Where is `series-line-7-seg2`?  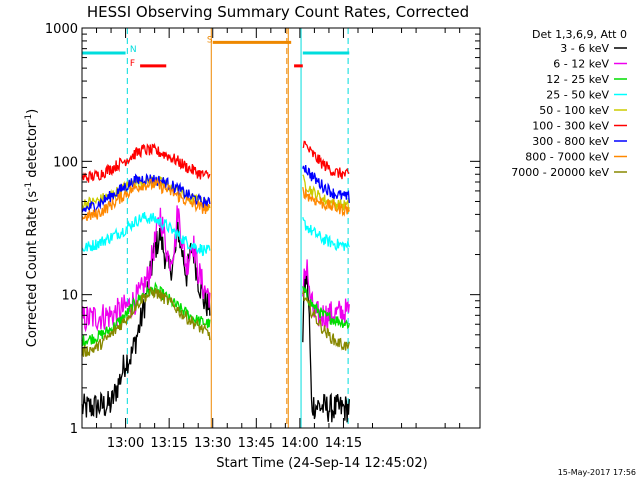 series-line-7-seg2 is located at coordinates (326, 201).